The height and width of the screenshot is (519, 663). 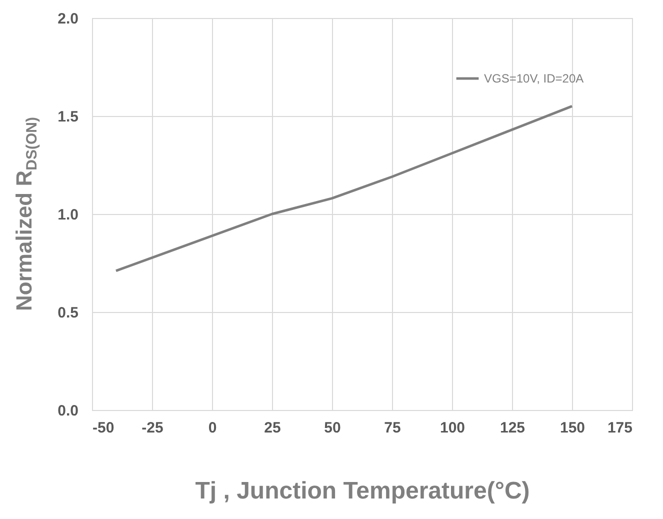 What do you see at coordinates (68, 19) in the screenshot?
I see `y-tick-label: 2.0` at bounding box center [68, 19].